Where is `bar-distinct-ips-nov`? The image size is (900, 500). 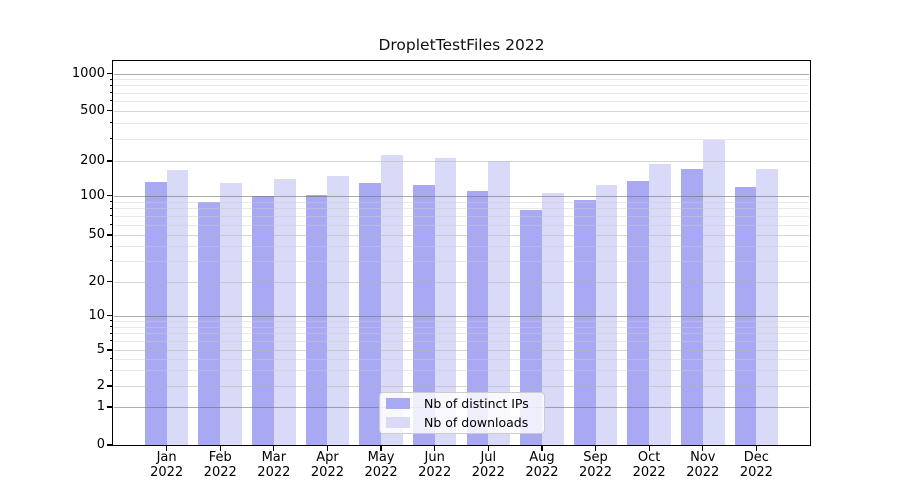 bar-distinct-ips-nov is located at coordinates (691, 306).